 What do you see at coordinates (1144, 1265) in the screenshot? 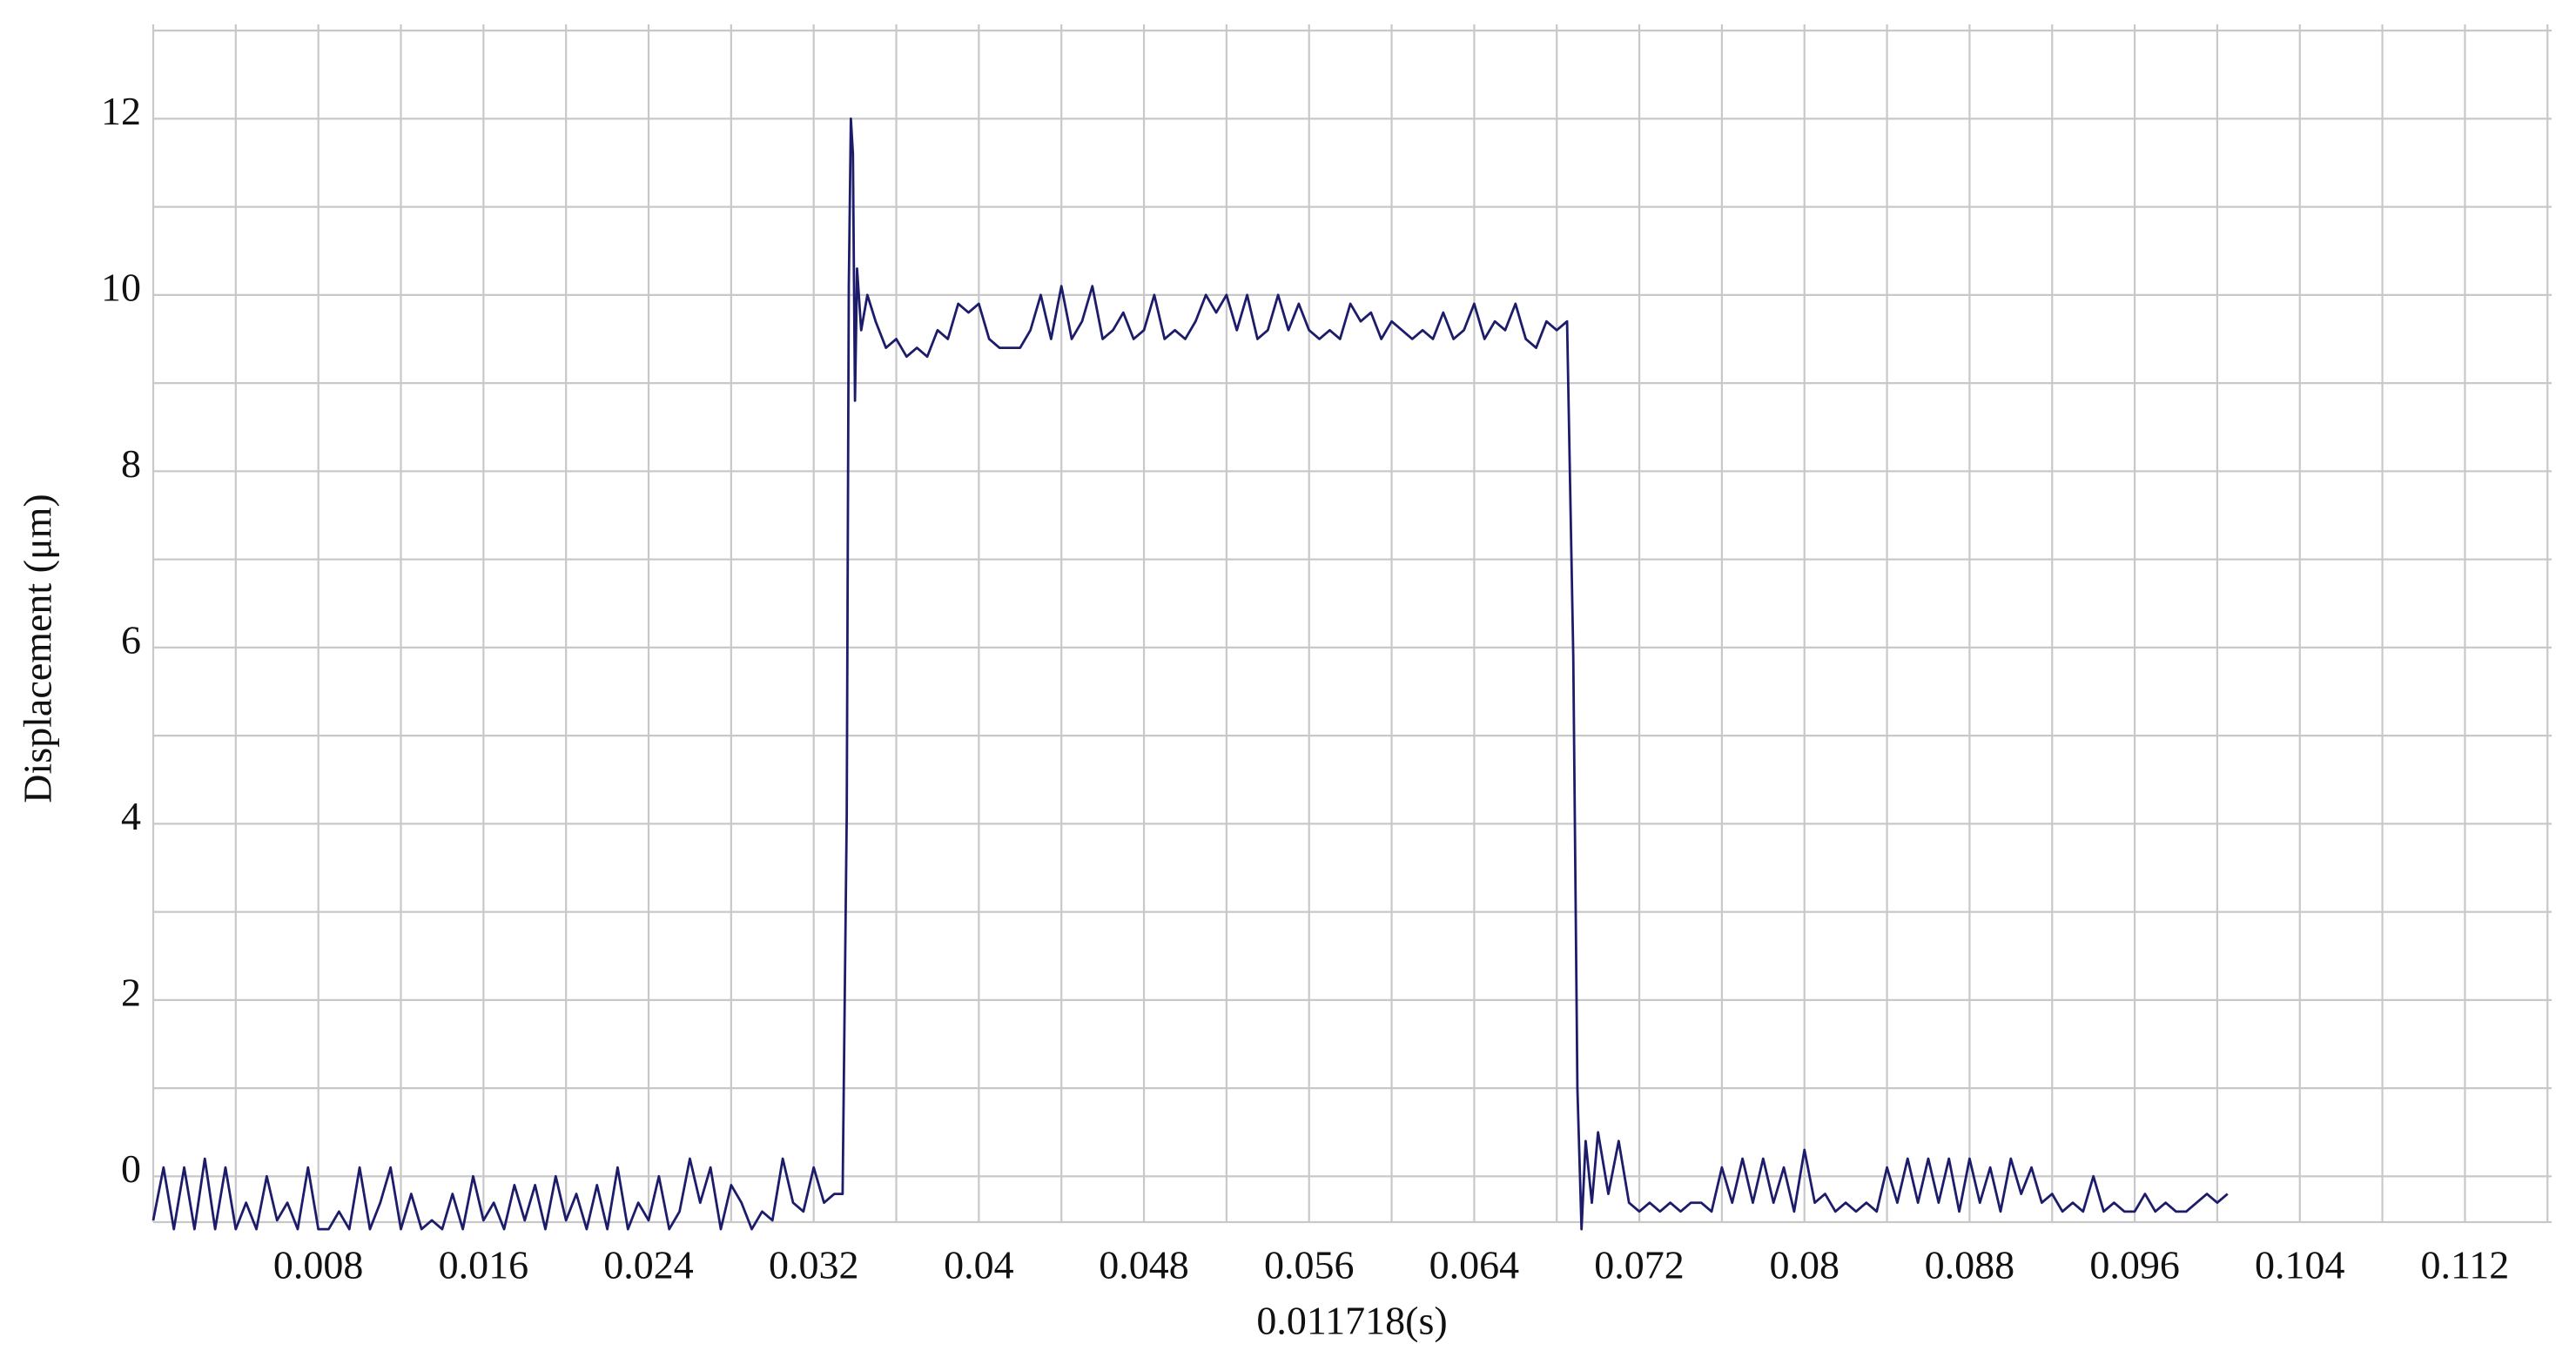
I see `x-tick-label: 0.048` at bounding box center [1144, 1265].